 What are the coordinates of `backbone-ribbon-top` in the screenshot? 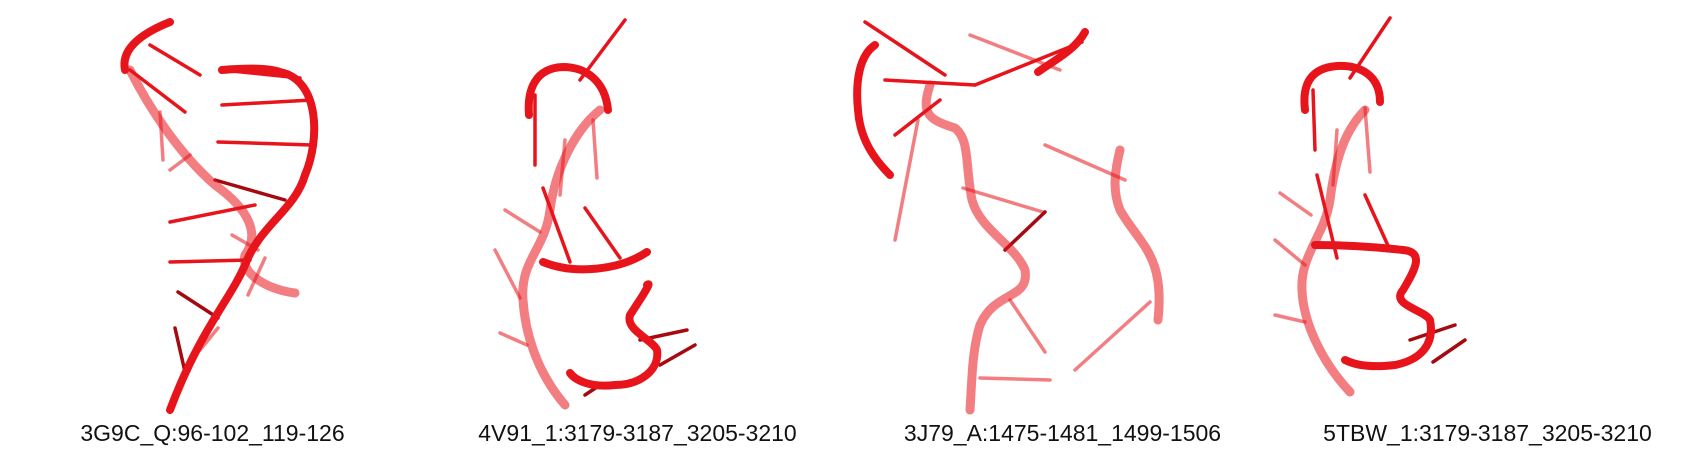 It's located at (251, 70).